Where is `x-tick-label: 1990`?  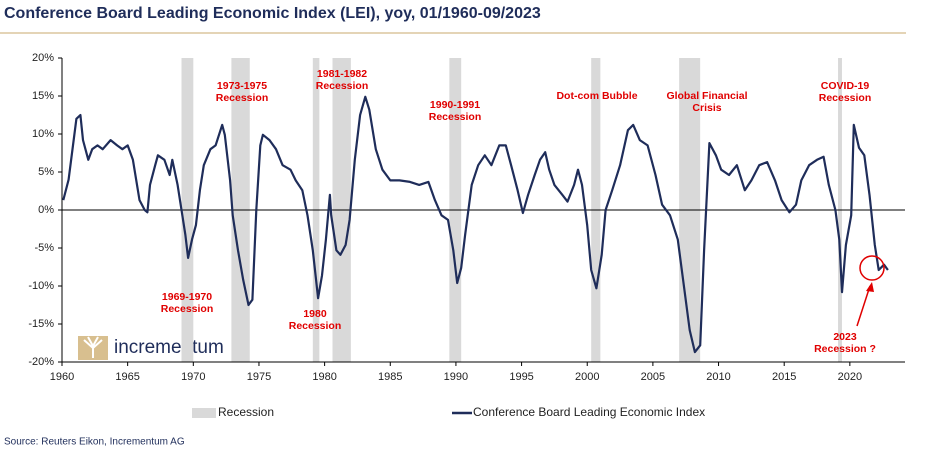 x-tick-label: 1990 is located at coordinates (456, 377).